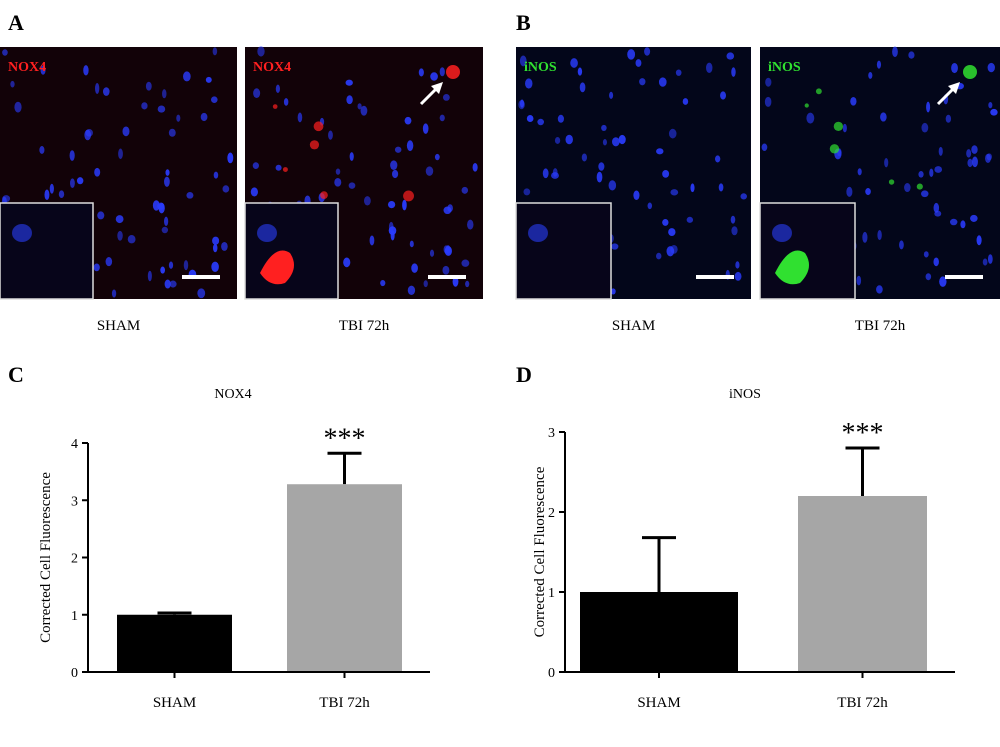  I want to click on panel-label: C, so click(16, 374).